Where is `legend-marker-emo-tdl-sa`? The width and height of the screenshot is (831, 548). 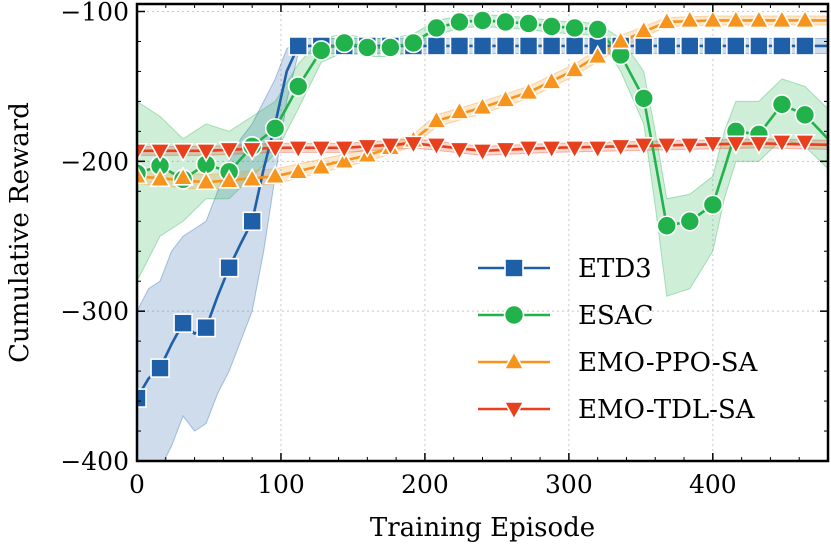
legend-marker-emo-tdl-sa is located at coordinates (514, 411).